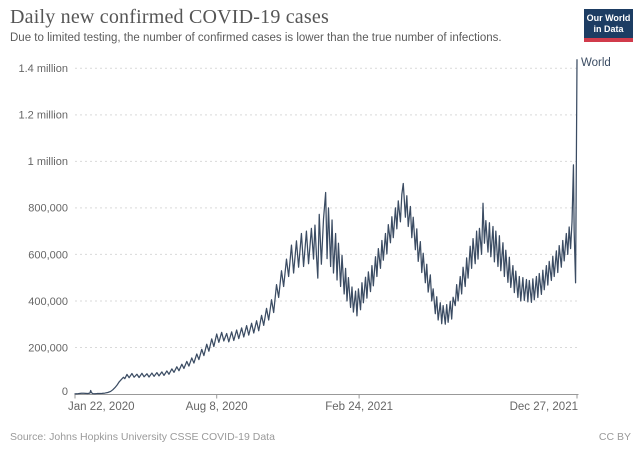  I want to click on y-tick-label: 1.4 million, so click(43, 69).